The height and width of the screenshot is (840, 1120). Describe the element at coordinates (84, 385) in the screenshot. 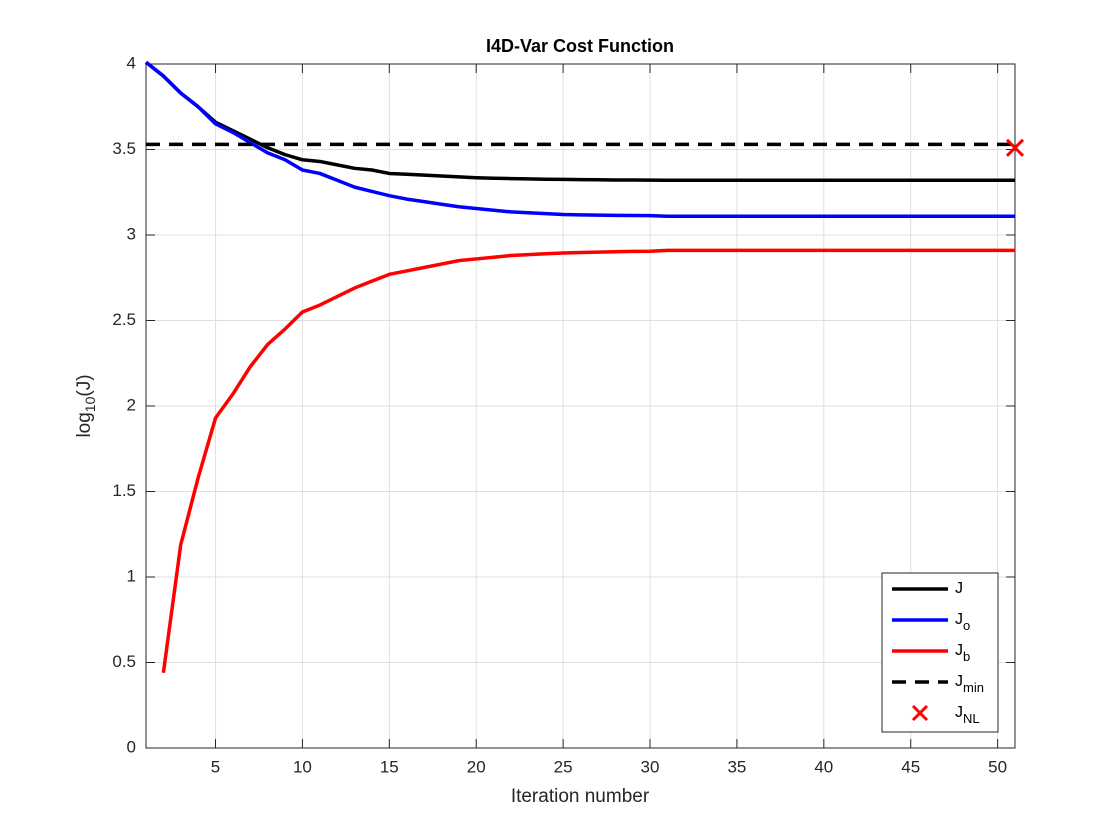

I see `y-label-part: (J)` at that location.